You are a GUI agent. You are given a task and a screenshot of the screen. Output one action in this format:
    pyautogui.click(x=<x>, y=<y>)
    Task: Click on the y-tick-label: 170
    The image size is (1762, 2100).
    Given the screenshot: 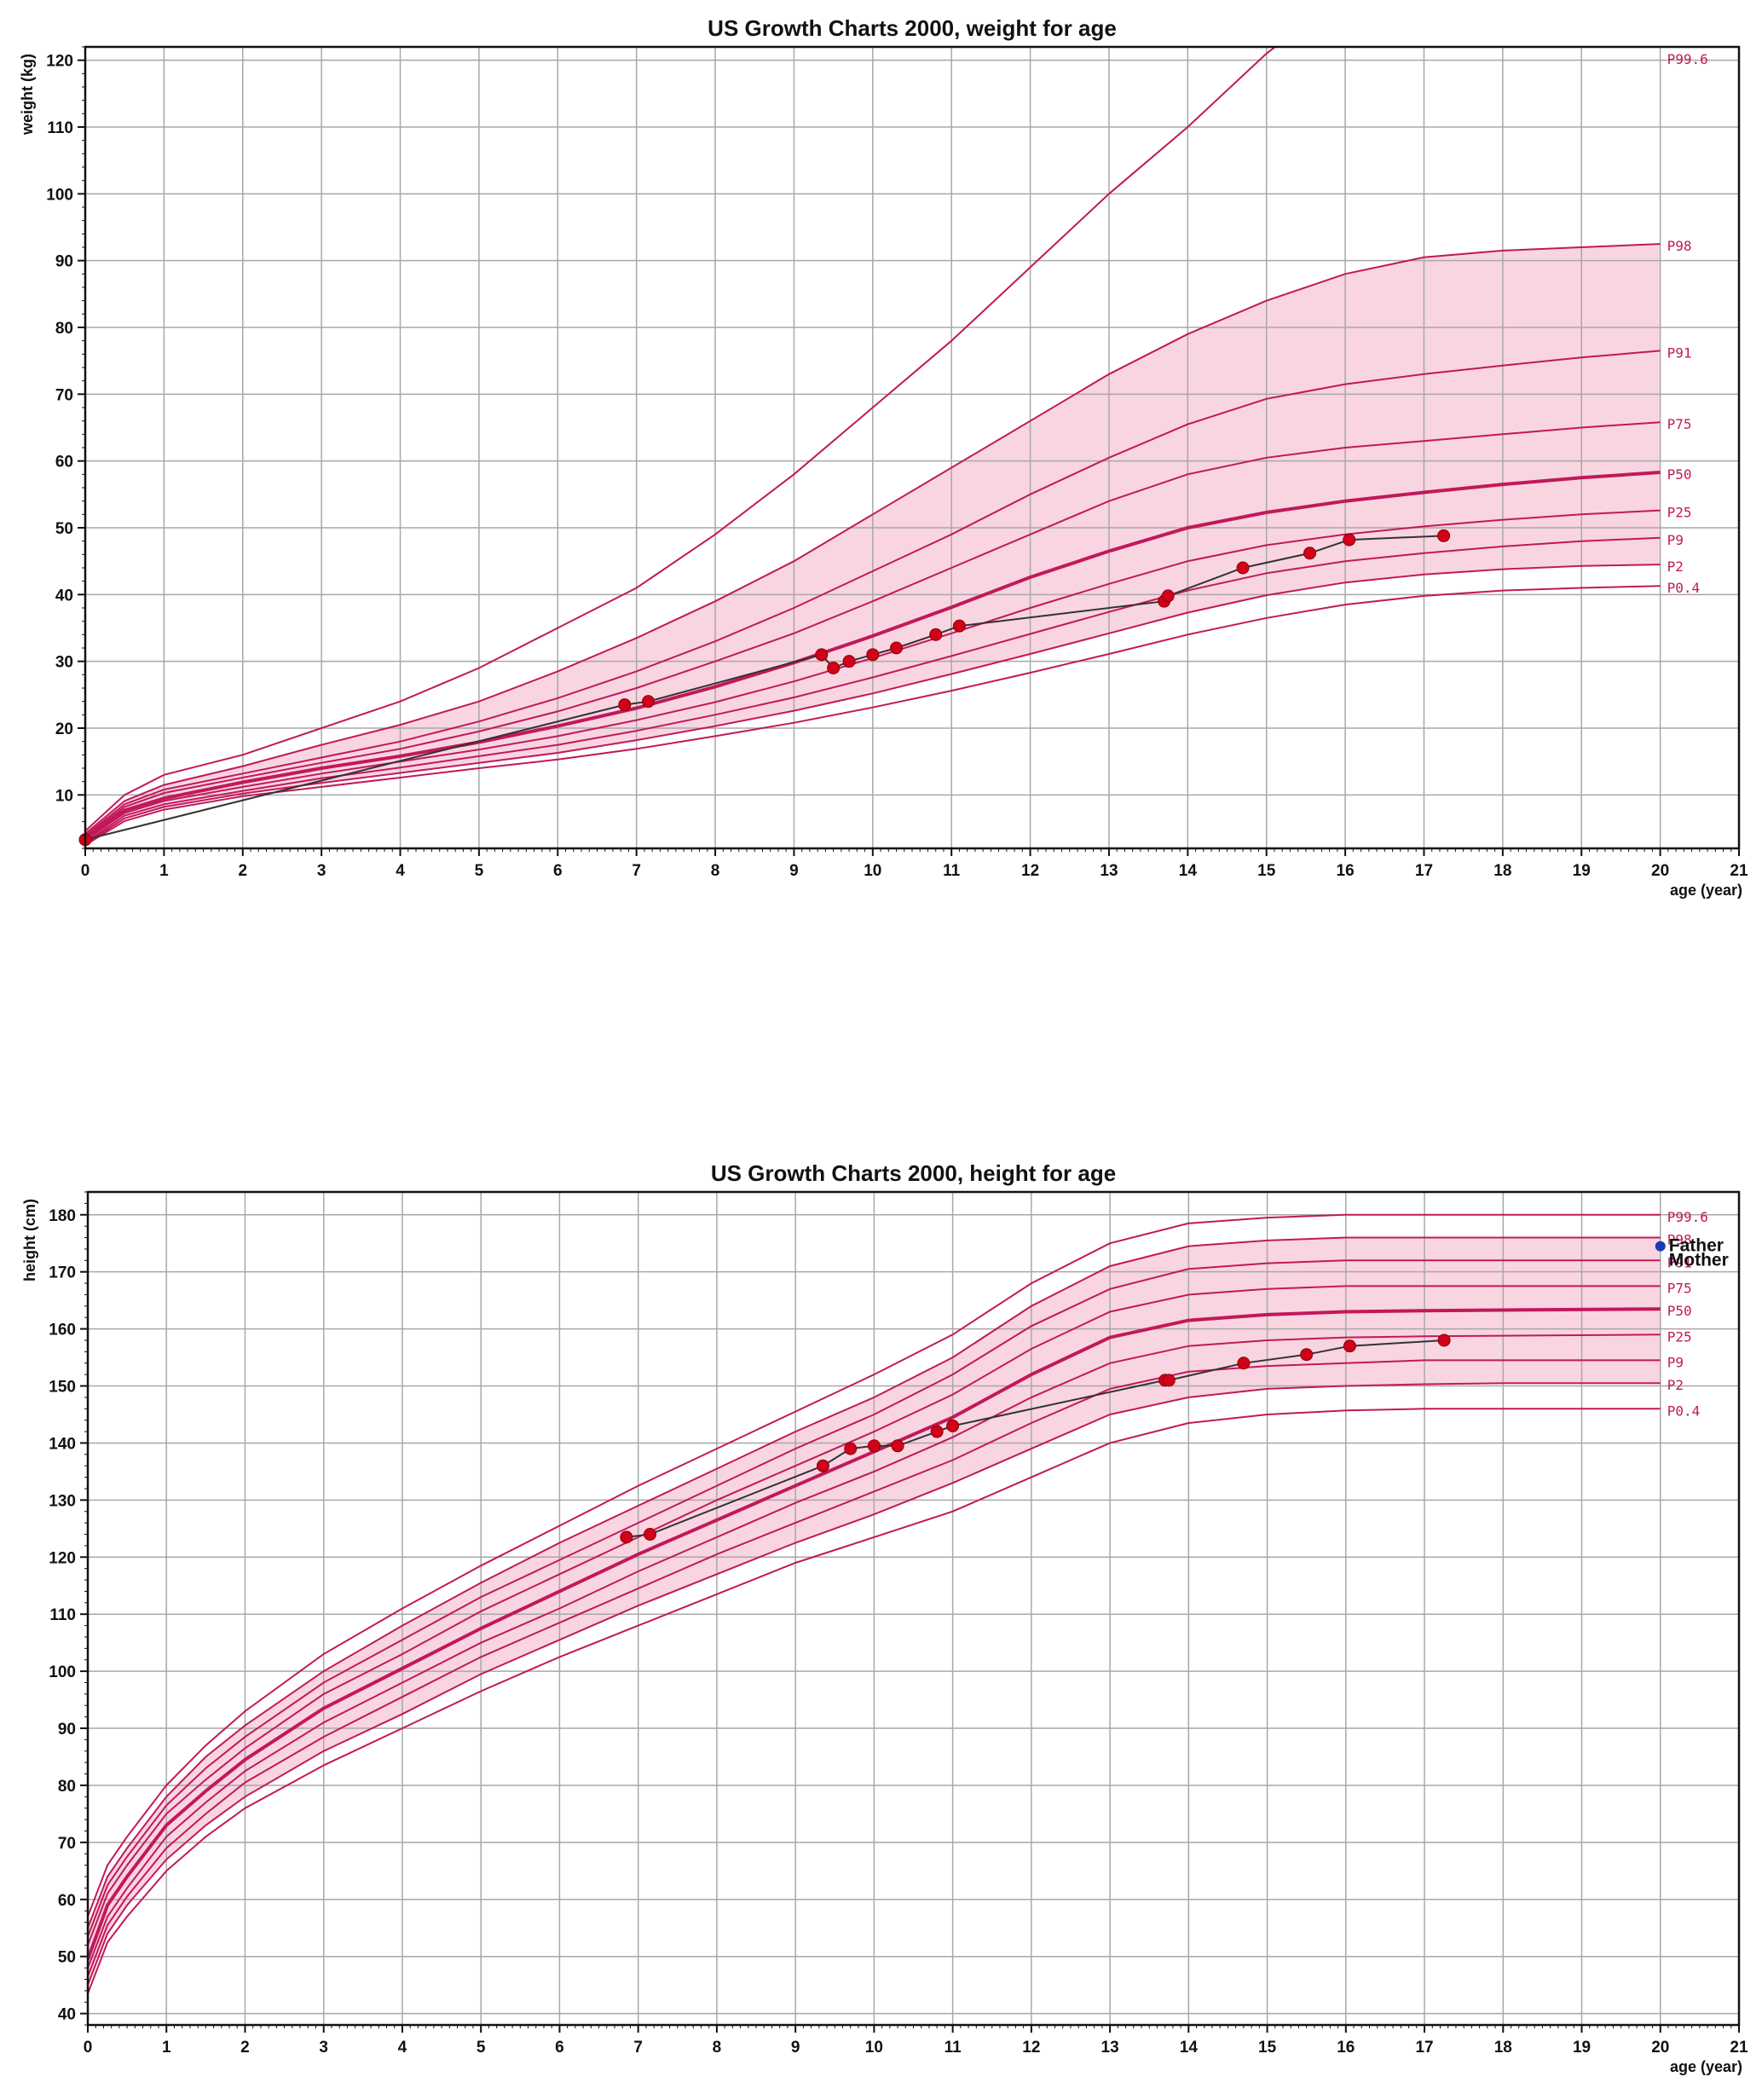 What is the action you would take?
    pyautogui.click(x=63, y=1273)
    